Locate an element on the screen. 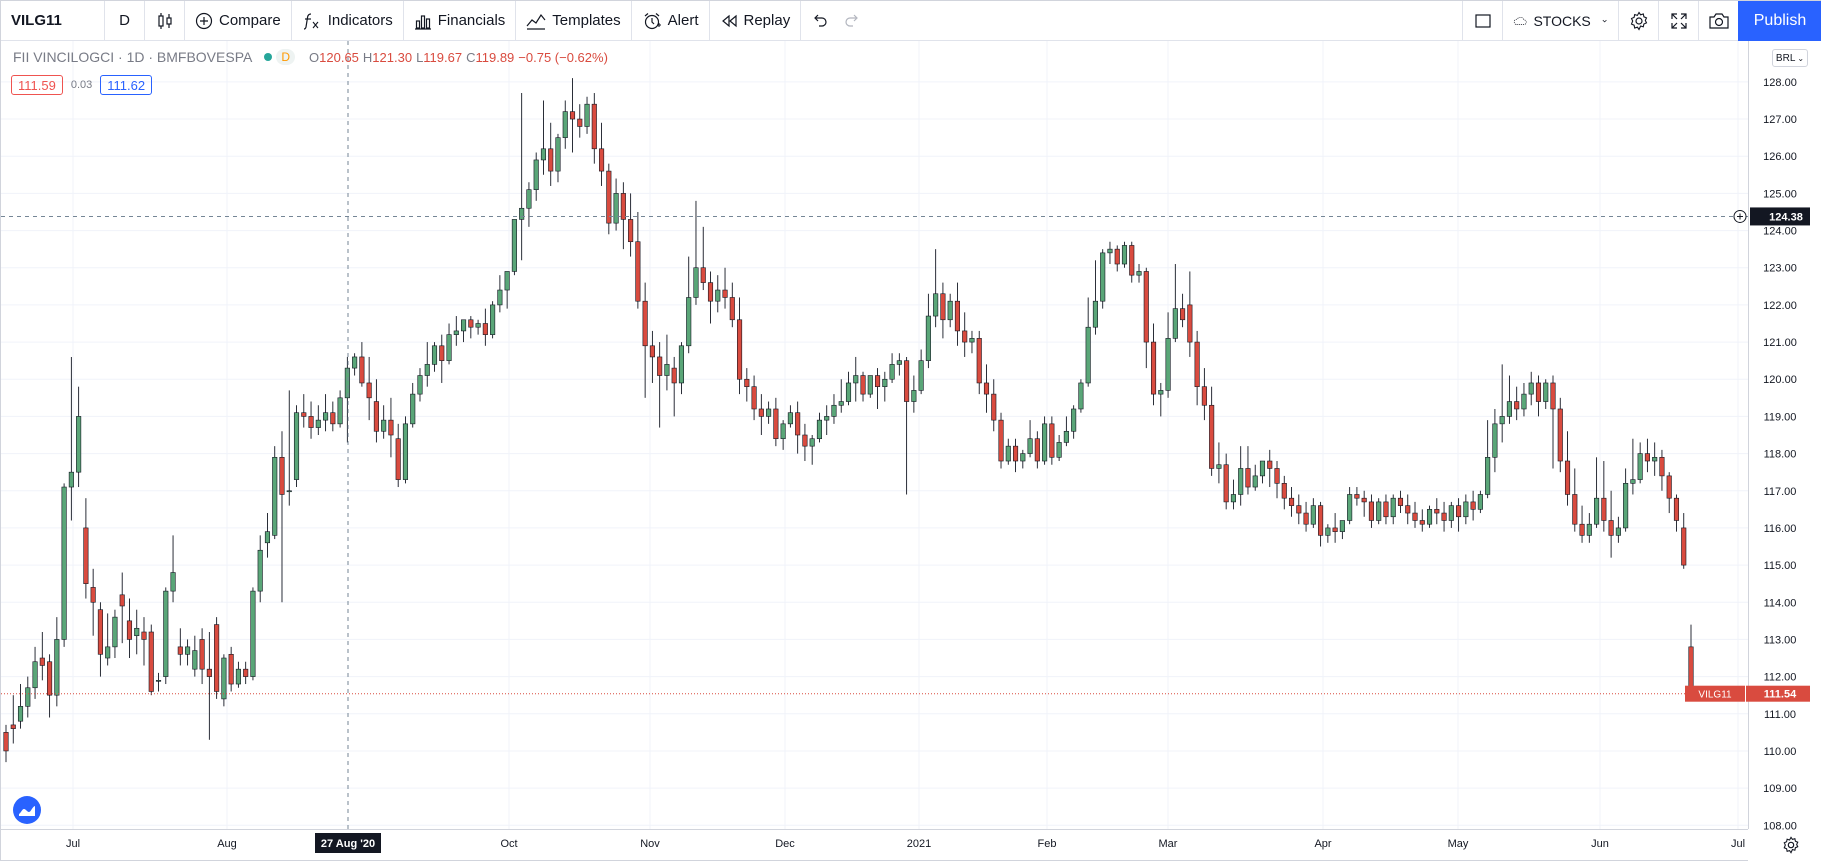 Image resolution: width=1821 pixels, height=861 pixels. sell-price-button: 111.59 is located at coordinates (37, 85).